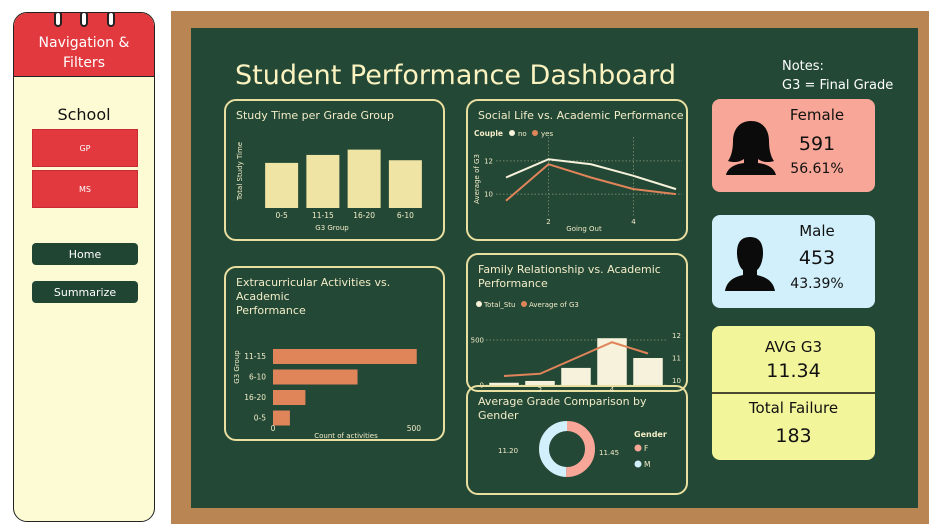  I want to click on social-life-y-tick: 12, so click(488, 161).